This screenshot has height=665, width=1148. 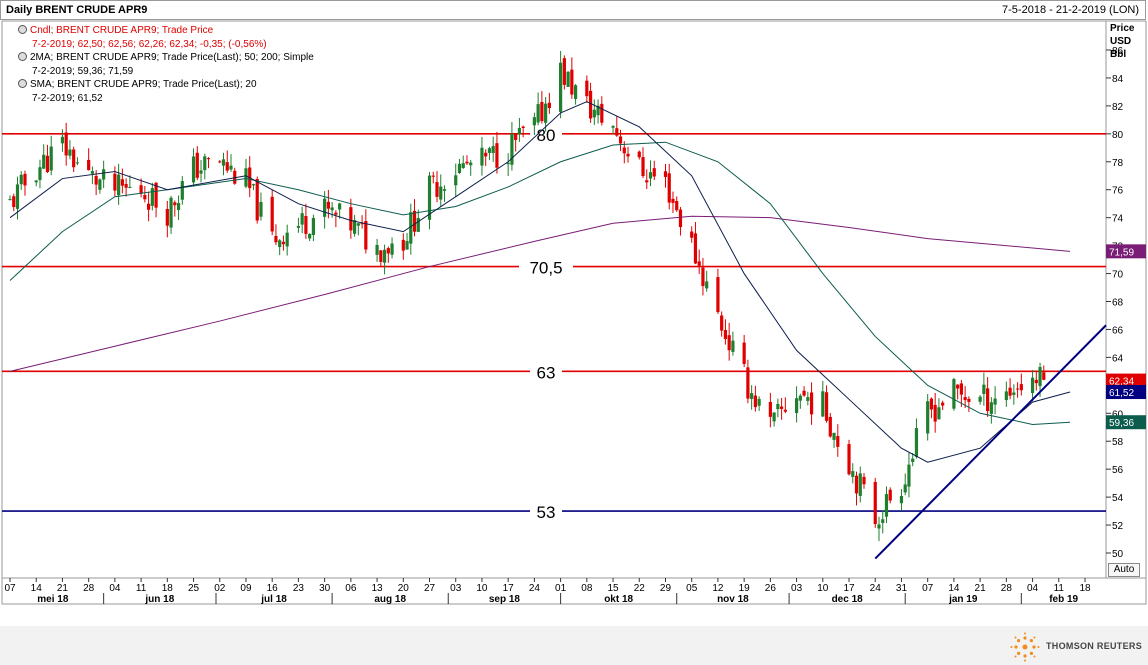 I want to click on x-tick-label: 07, so click(x=10, y=588).